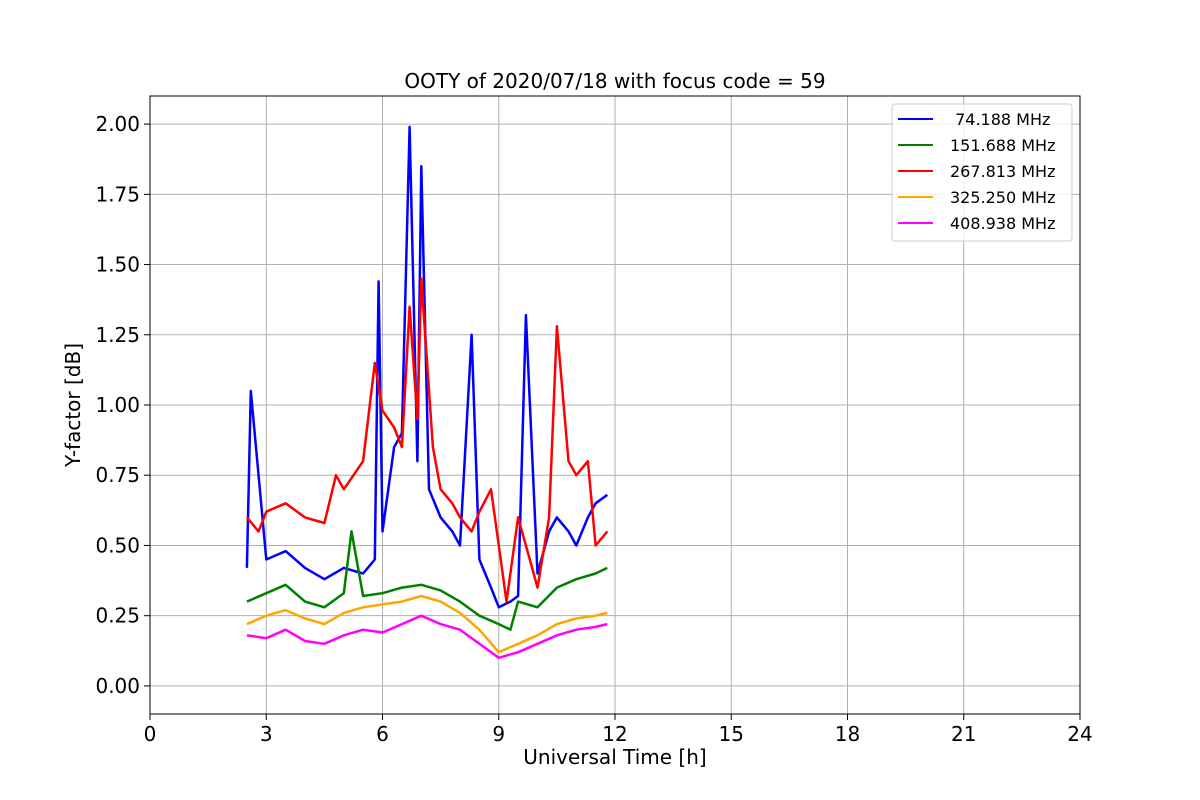 The height and width of the screenshot is (800, 1200). What do you see at coordinates (1002, 223) in the screenshot?
I see `legend-entry-label: 408.938 MHz` at bounding box center [1002, 223].